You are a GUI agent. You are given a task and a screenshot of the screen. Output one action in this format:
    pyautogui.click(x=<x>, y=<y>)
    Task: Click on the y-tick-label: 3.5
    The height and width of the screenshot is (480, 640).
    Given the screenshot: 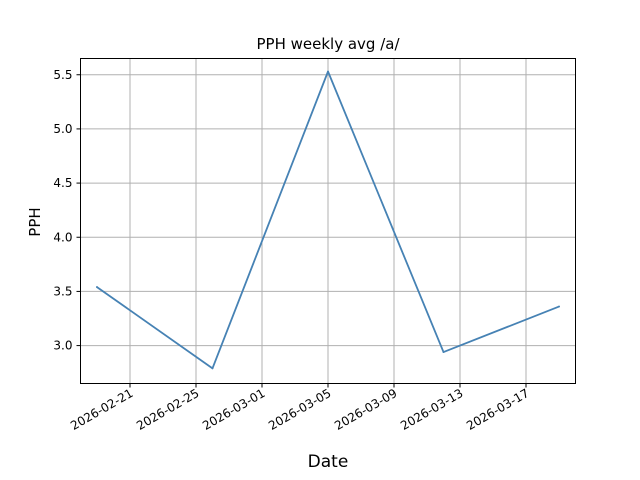 What is the action you would take?
    pyautogui.click(x=62, y=291)
    